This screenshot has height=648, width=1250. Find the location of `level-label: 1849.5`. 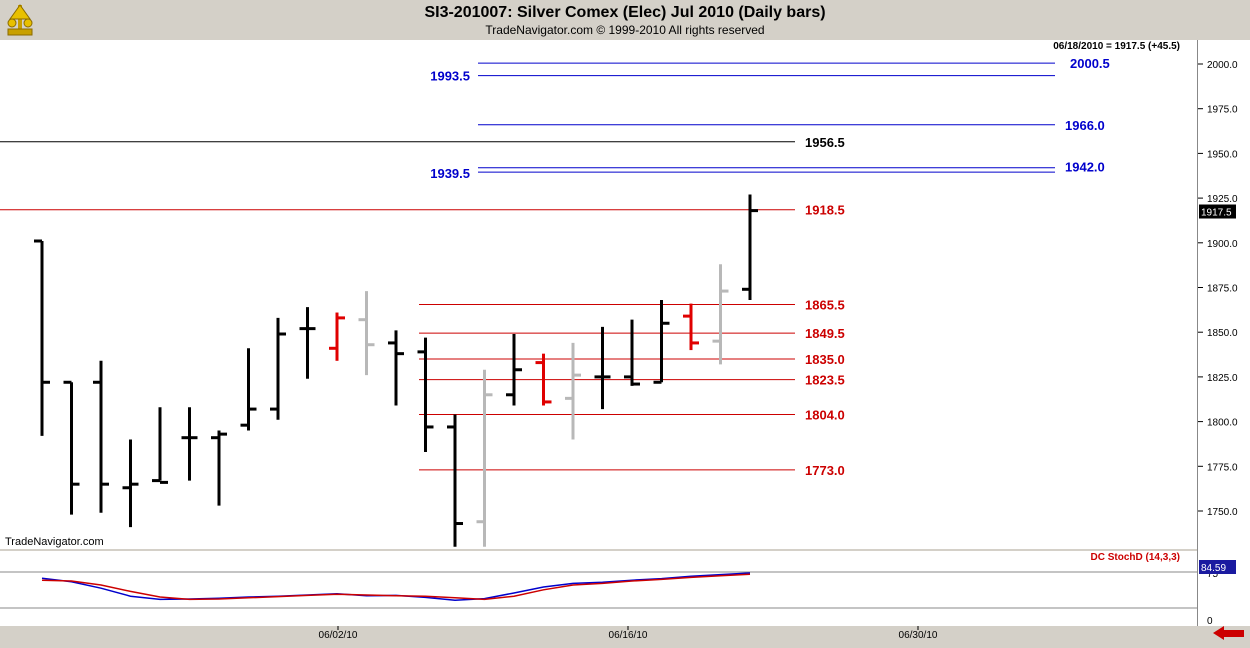

level-label: 1849.5 is located at coordinates (825, 333).